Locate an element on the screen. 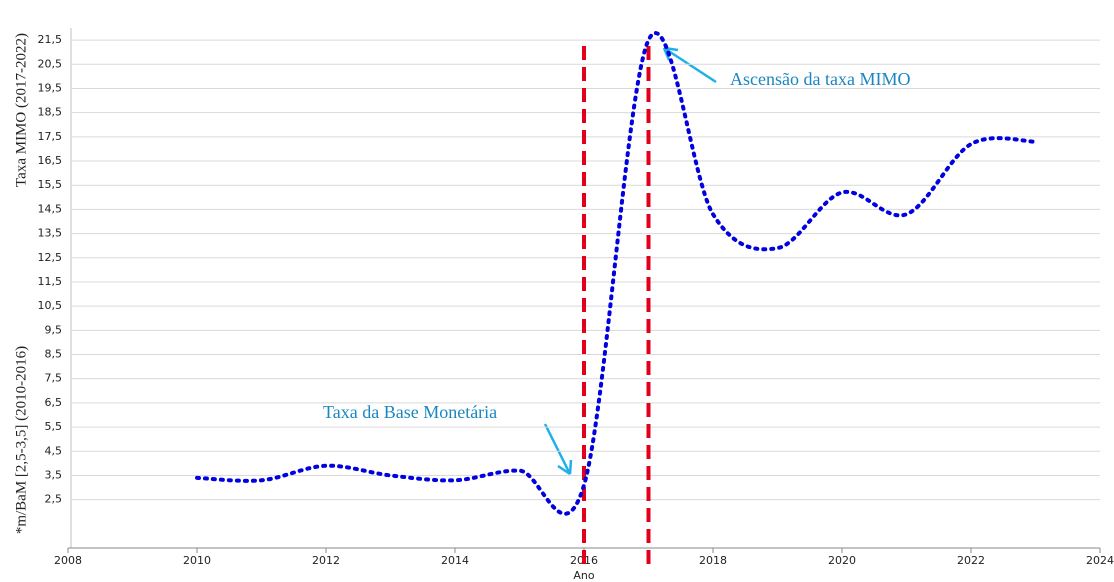 Image resolution: width=1114 pixels, height=582 pixels. y-tick-label: 9,5 is located at coordinates (54, 329).